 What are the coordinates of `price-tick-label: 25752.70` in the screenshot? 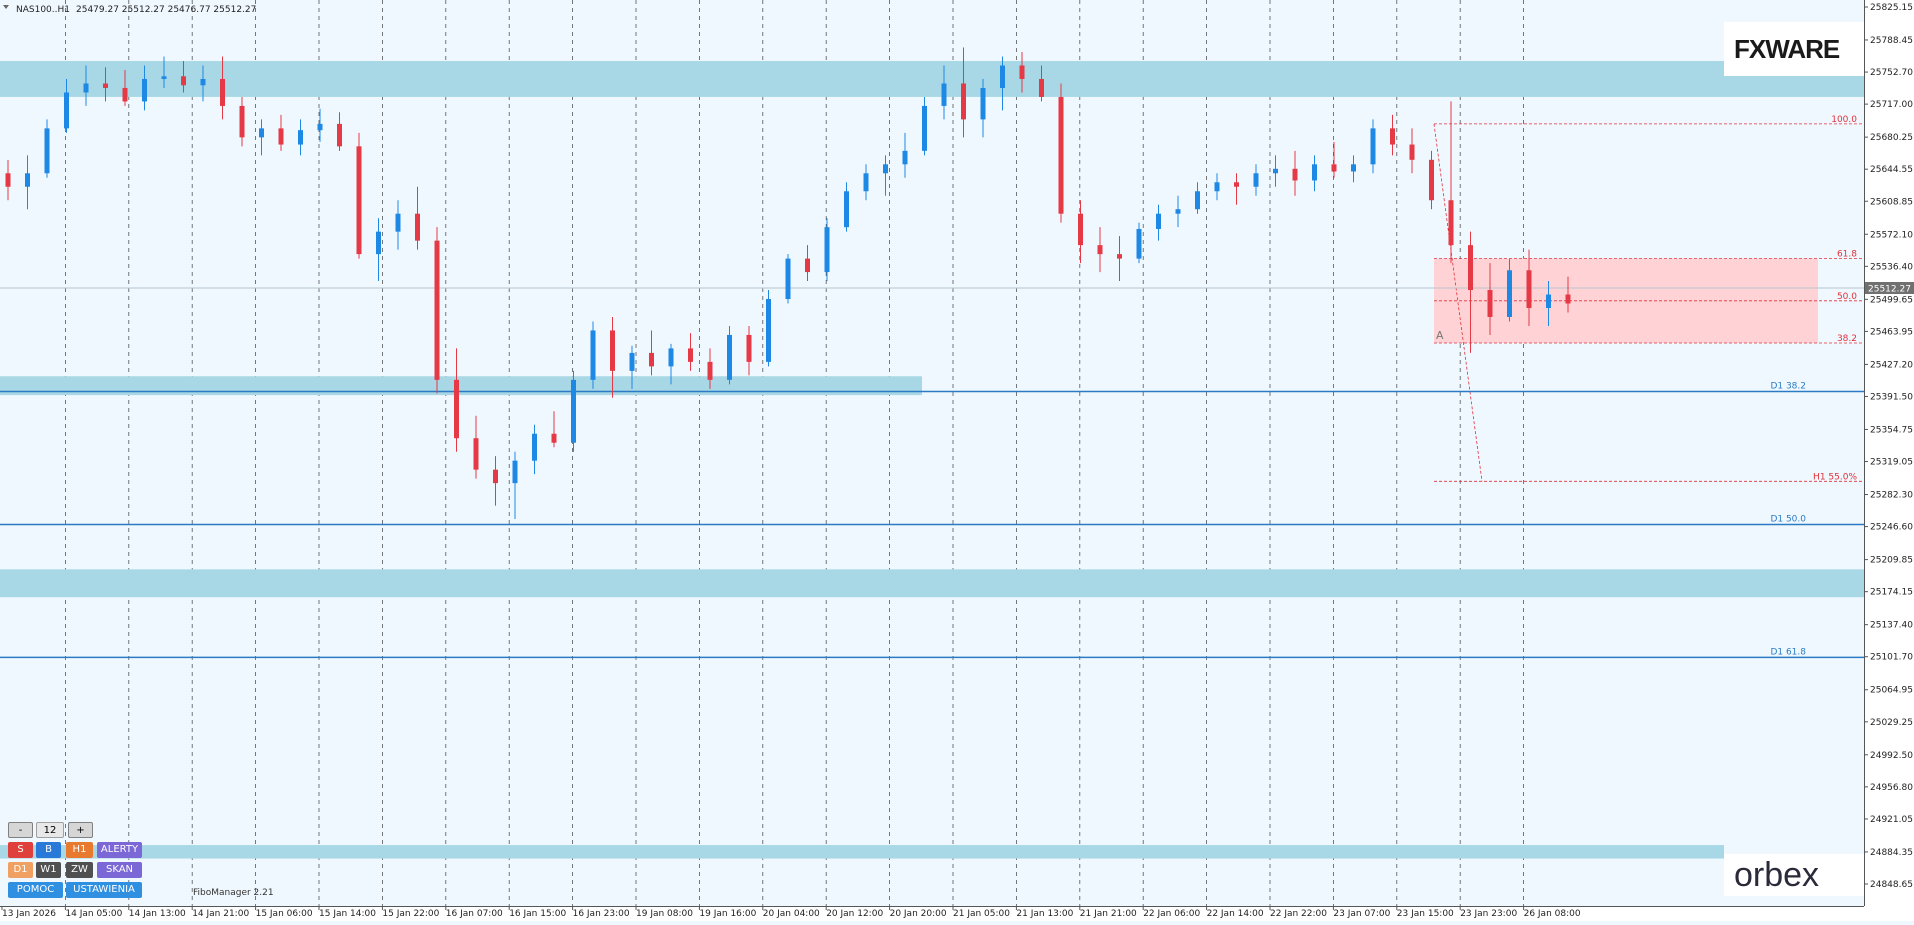 It's located at (1891, 73).